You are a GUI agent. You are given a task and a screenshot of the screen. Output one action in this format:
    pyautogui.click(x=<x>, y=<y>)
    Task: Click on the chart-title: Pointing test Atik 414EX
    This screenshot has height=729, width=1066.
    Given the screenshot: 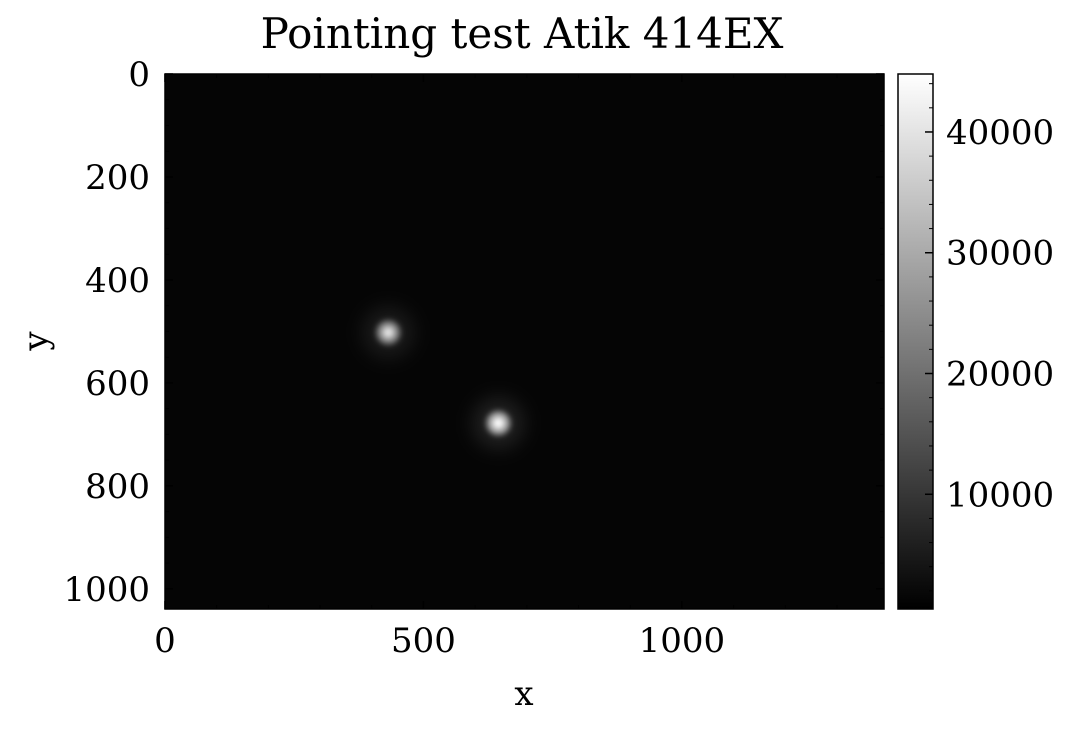 What is the action you would take?
    pyautogui.click(x=522, y=33)
    